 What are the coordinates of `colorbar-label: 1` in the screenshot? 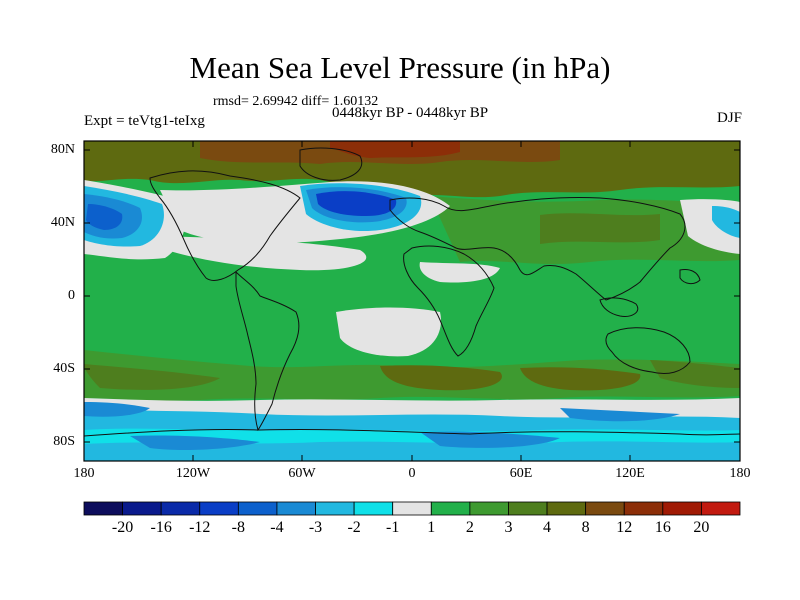 It's located at (431, 527).